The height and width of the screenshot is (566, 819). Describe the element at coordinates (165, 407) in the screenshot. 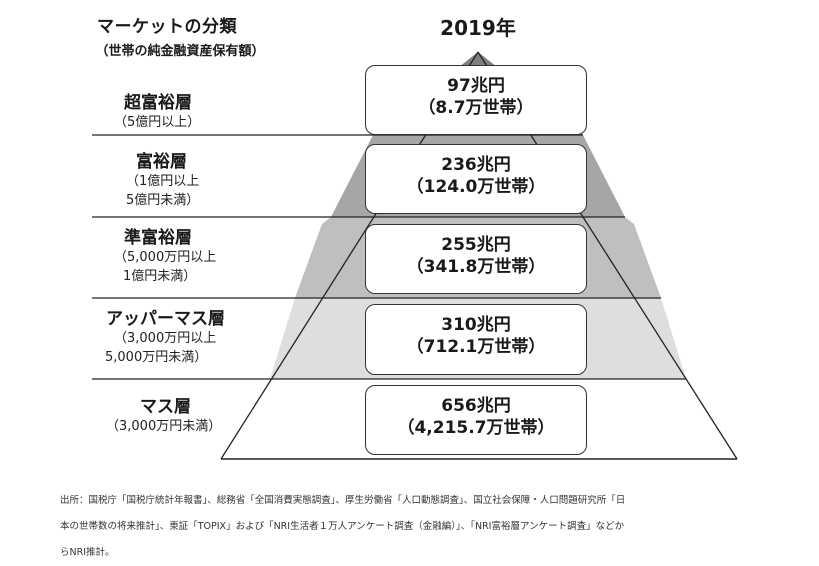

I see `tier-name: マス層` at that location.